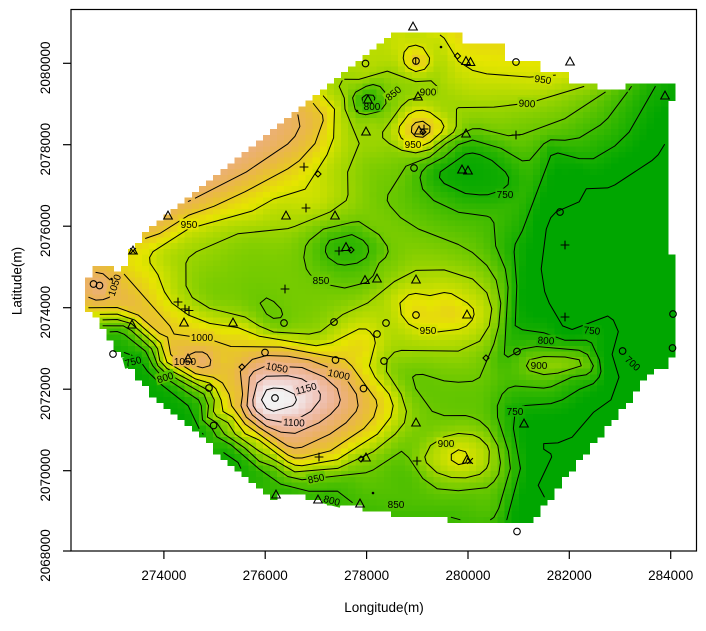  I want to click on svg-text: 2078000, so click(45, 149).